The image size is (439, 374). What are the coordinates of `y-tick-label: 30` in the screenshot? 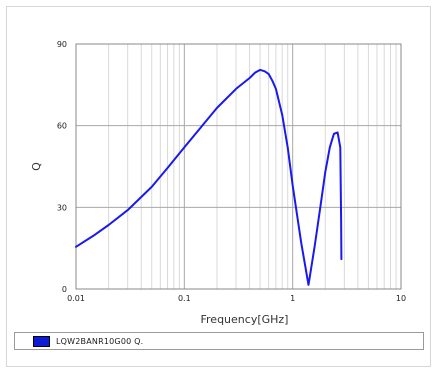 It's located at (62, 207).